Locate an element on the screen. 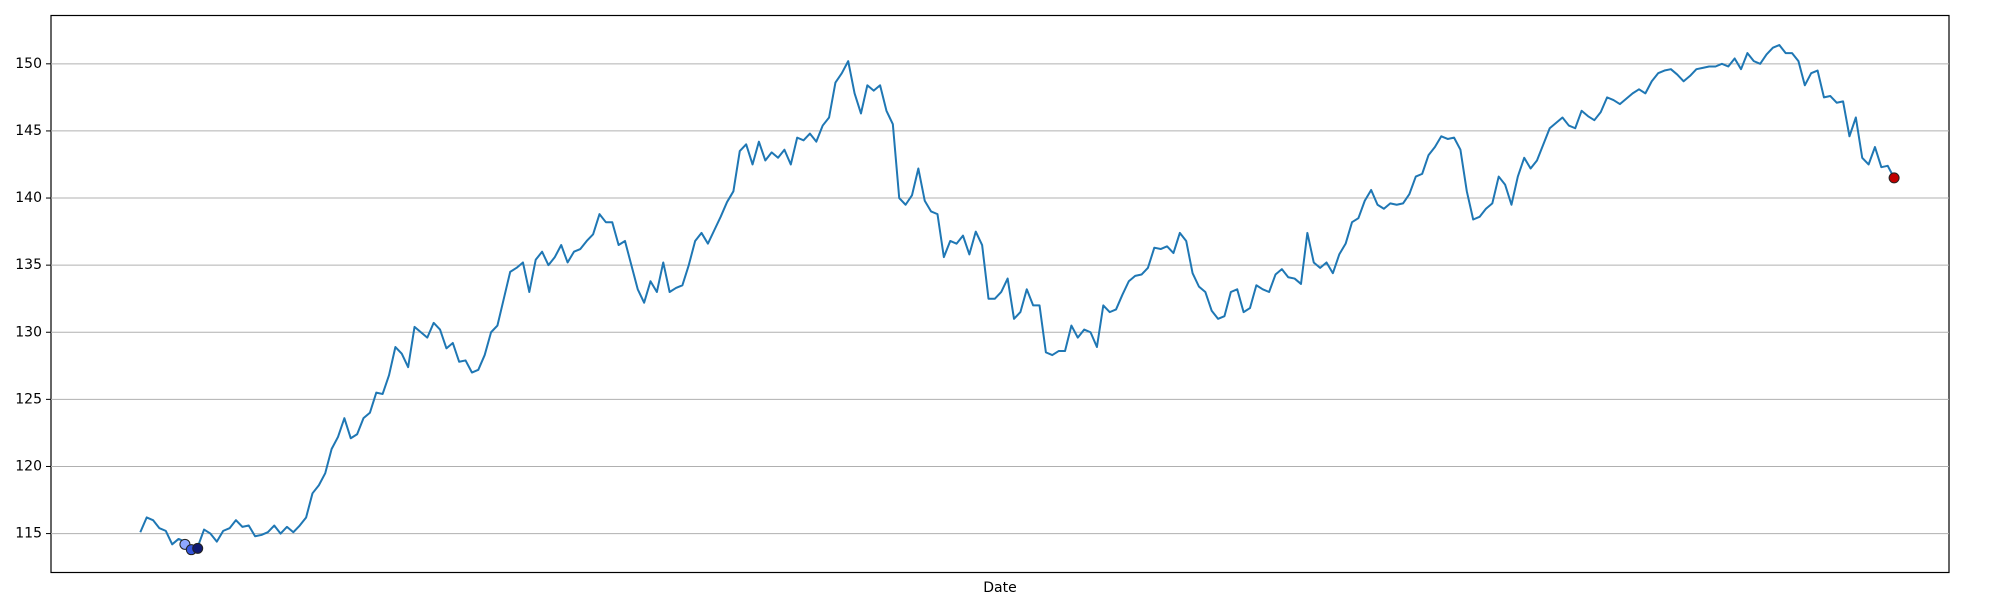 This screenshot has width=2000, height=600. y-tick-label: 130 is located at coordinates (28, 332).